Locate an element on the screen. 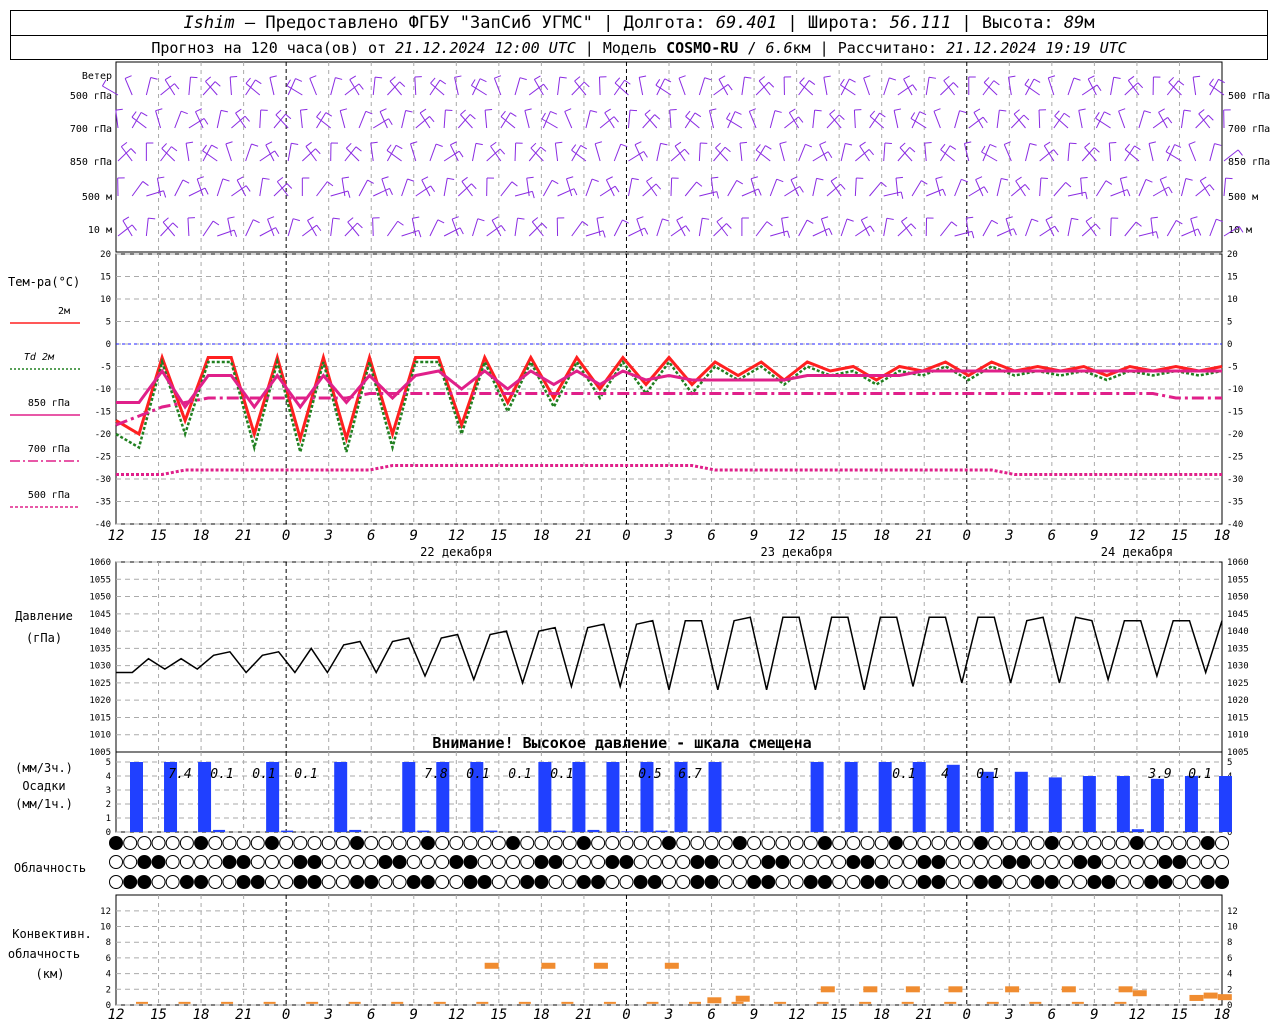 This screenshot has width=1280, height=1024. precip-amount-label: 7.4 is located at coordinates (179, 774).